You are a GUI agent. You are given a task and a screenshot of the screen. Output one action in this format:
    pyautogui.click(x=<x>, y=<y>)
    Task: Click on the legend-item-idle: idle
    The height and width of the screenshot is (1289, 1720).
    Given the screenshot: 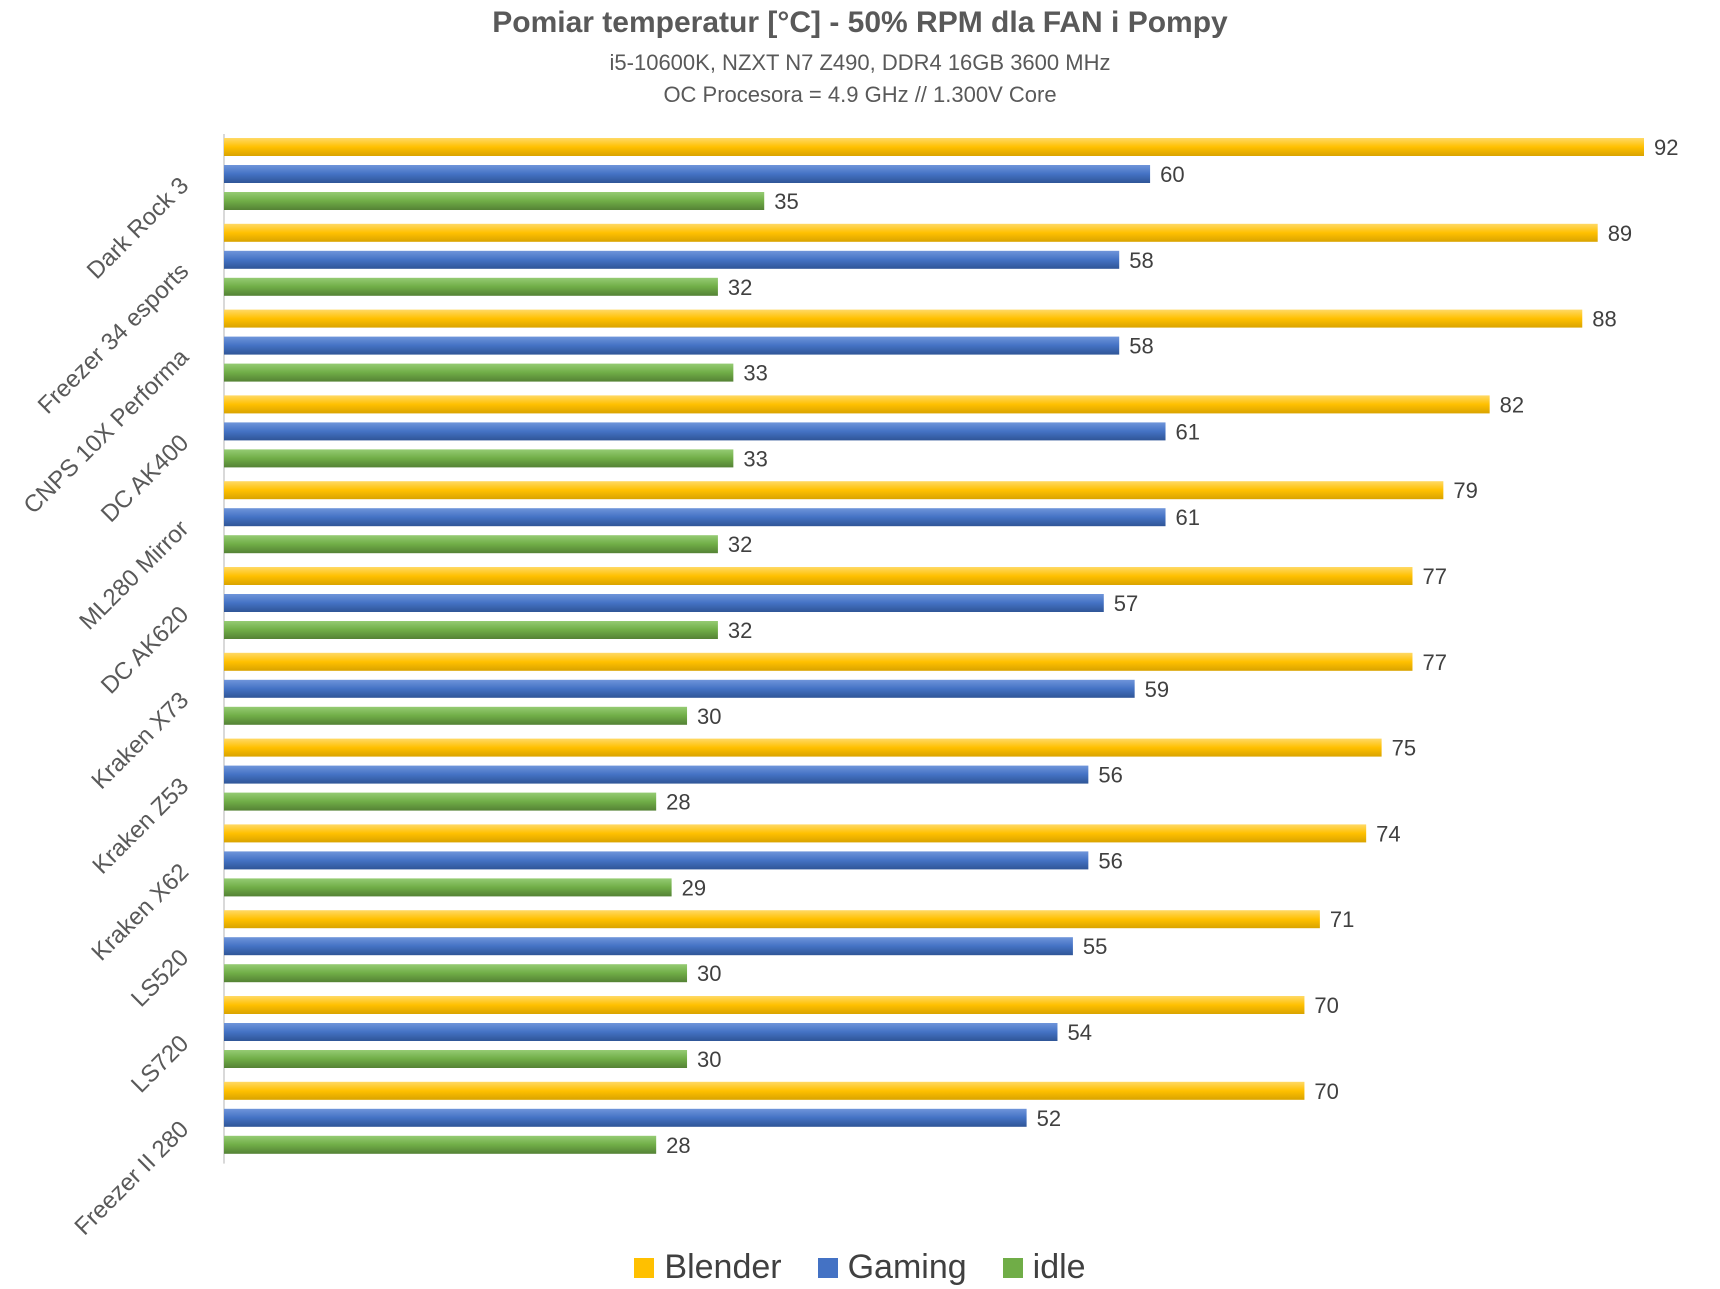 What is the action you would take?
    pyautogui.click(x=1044, y=1267)
    